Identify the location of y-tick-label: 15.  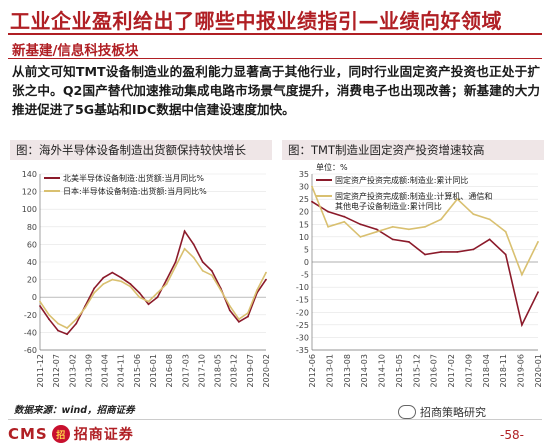
(304, 224).